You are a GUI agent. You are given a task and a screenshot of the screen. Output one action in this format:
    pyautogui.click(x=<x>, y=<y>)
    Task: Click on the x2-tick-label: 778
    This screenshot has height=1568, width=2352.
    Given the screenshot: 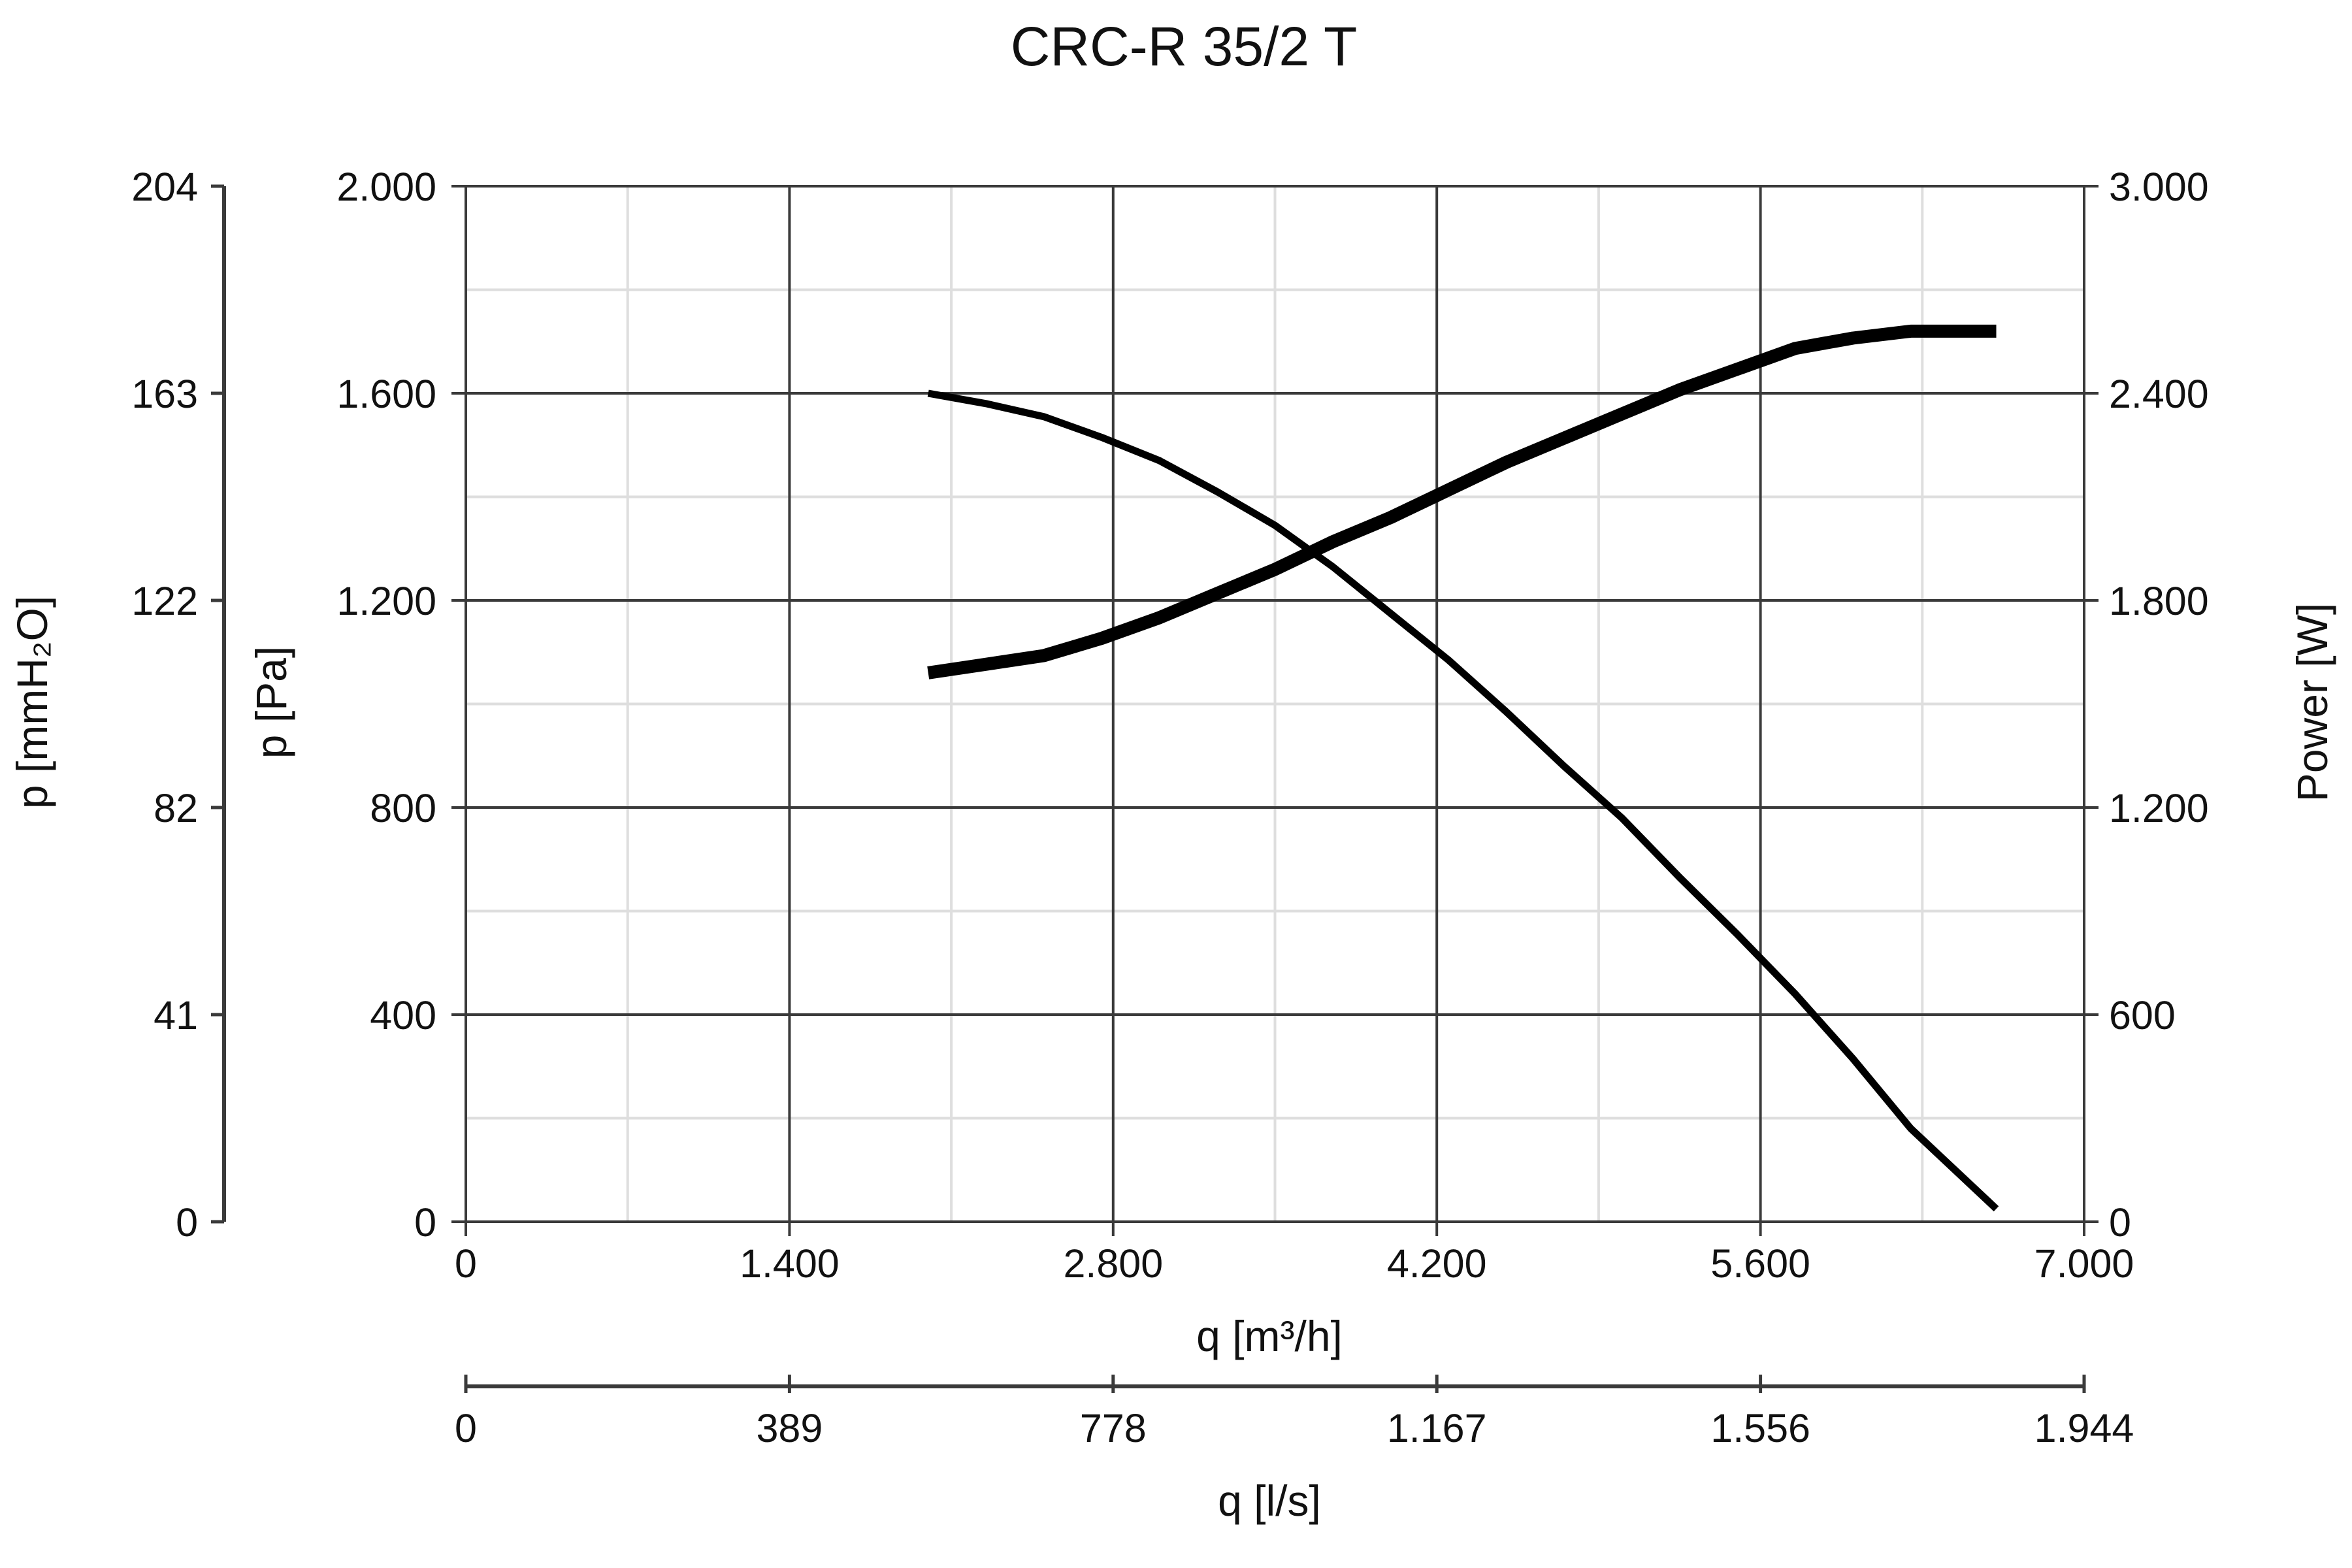 What is the action you would take?
    pyautogui.click(x=1113, y=1428)
    